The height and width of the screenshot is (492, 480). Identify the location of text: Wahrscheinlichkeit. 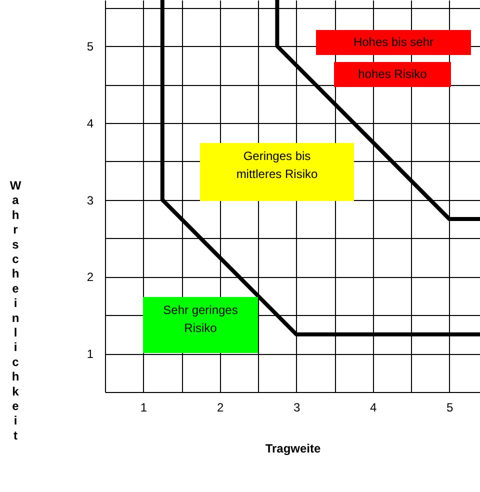
(16, 310).